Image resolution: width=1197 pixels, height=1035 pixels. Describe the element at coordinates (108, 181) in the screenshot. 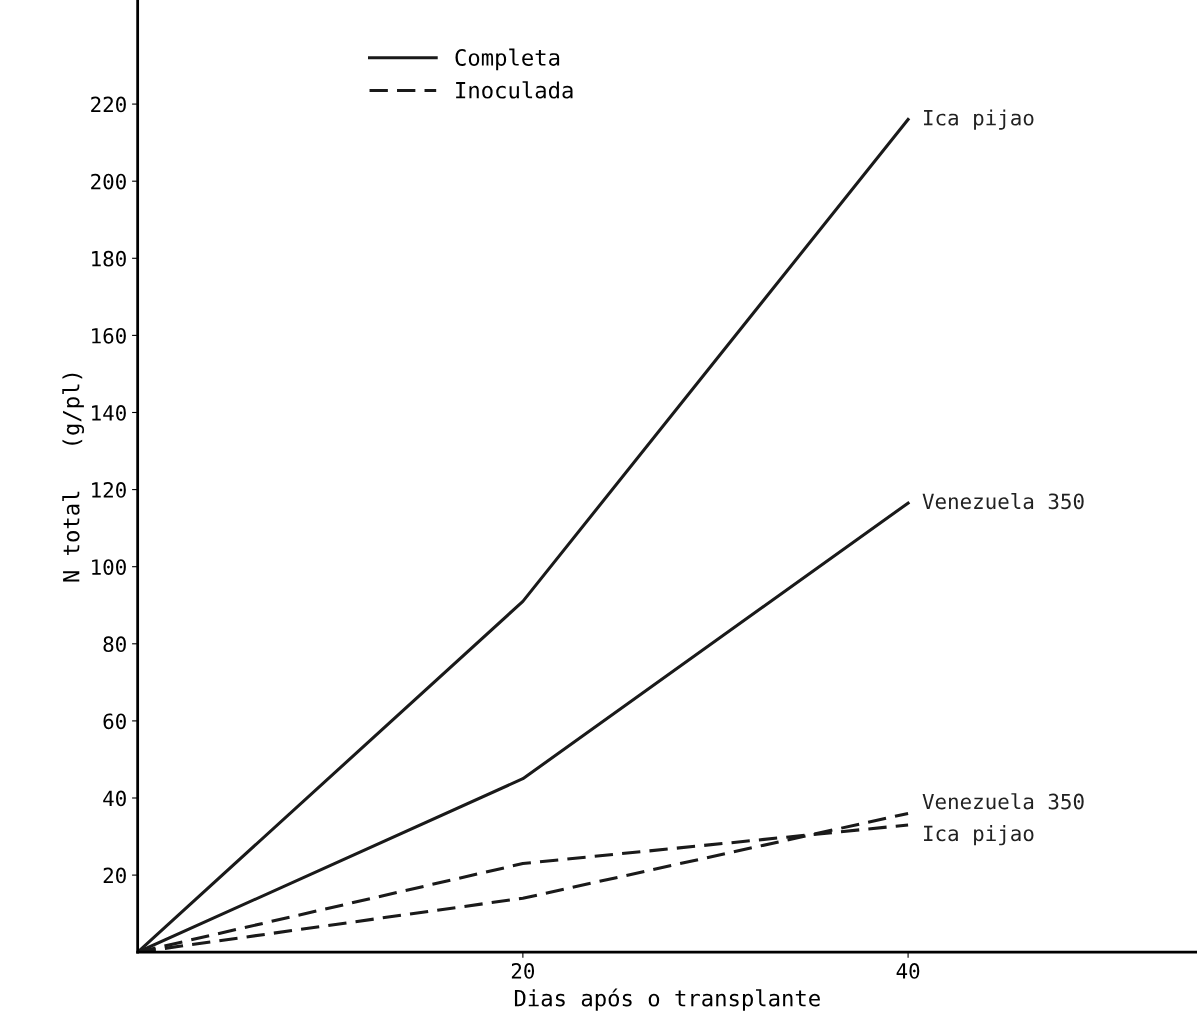

I see `y-tick-label: 200` at that location.